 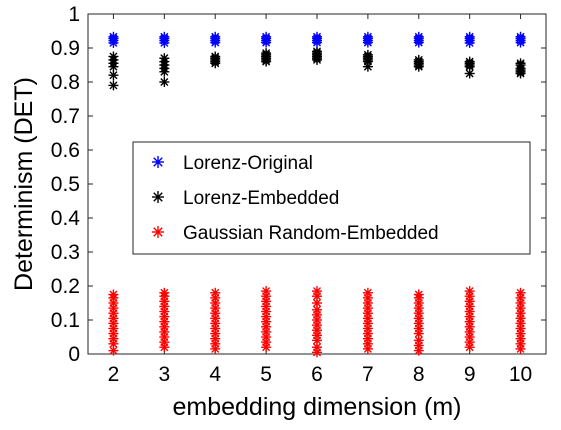 I want to click on y-tick-label: 1, so click(x=74, y=14).